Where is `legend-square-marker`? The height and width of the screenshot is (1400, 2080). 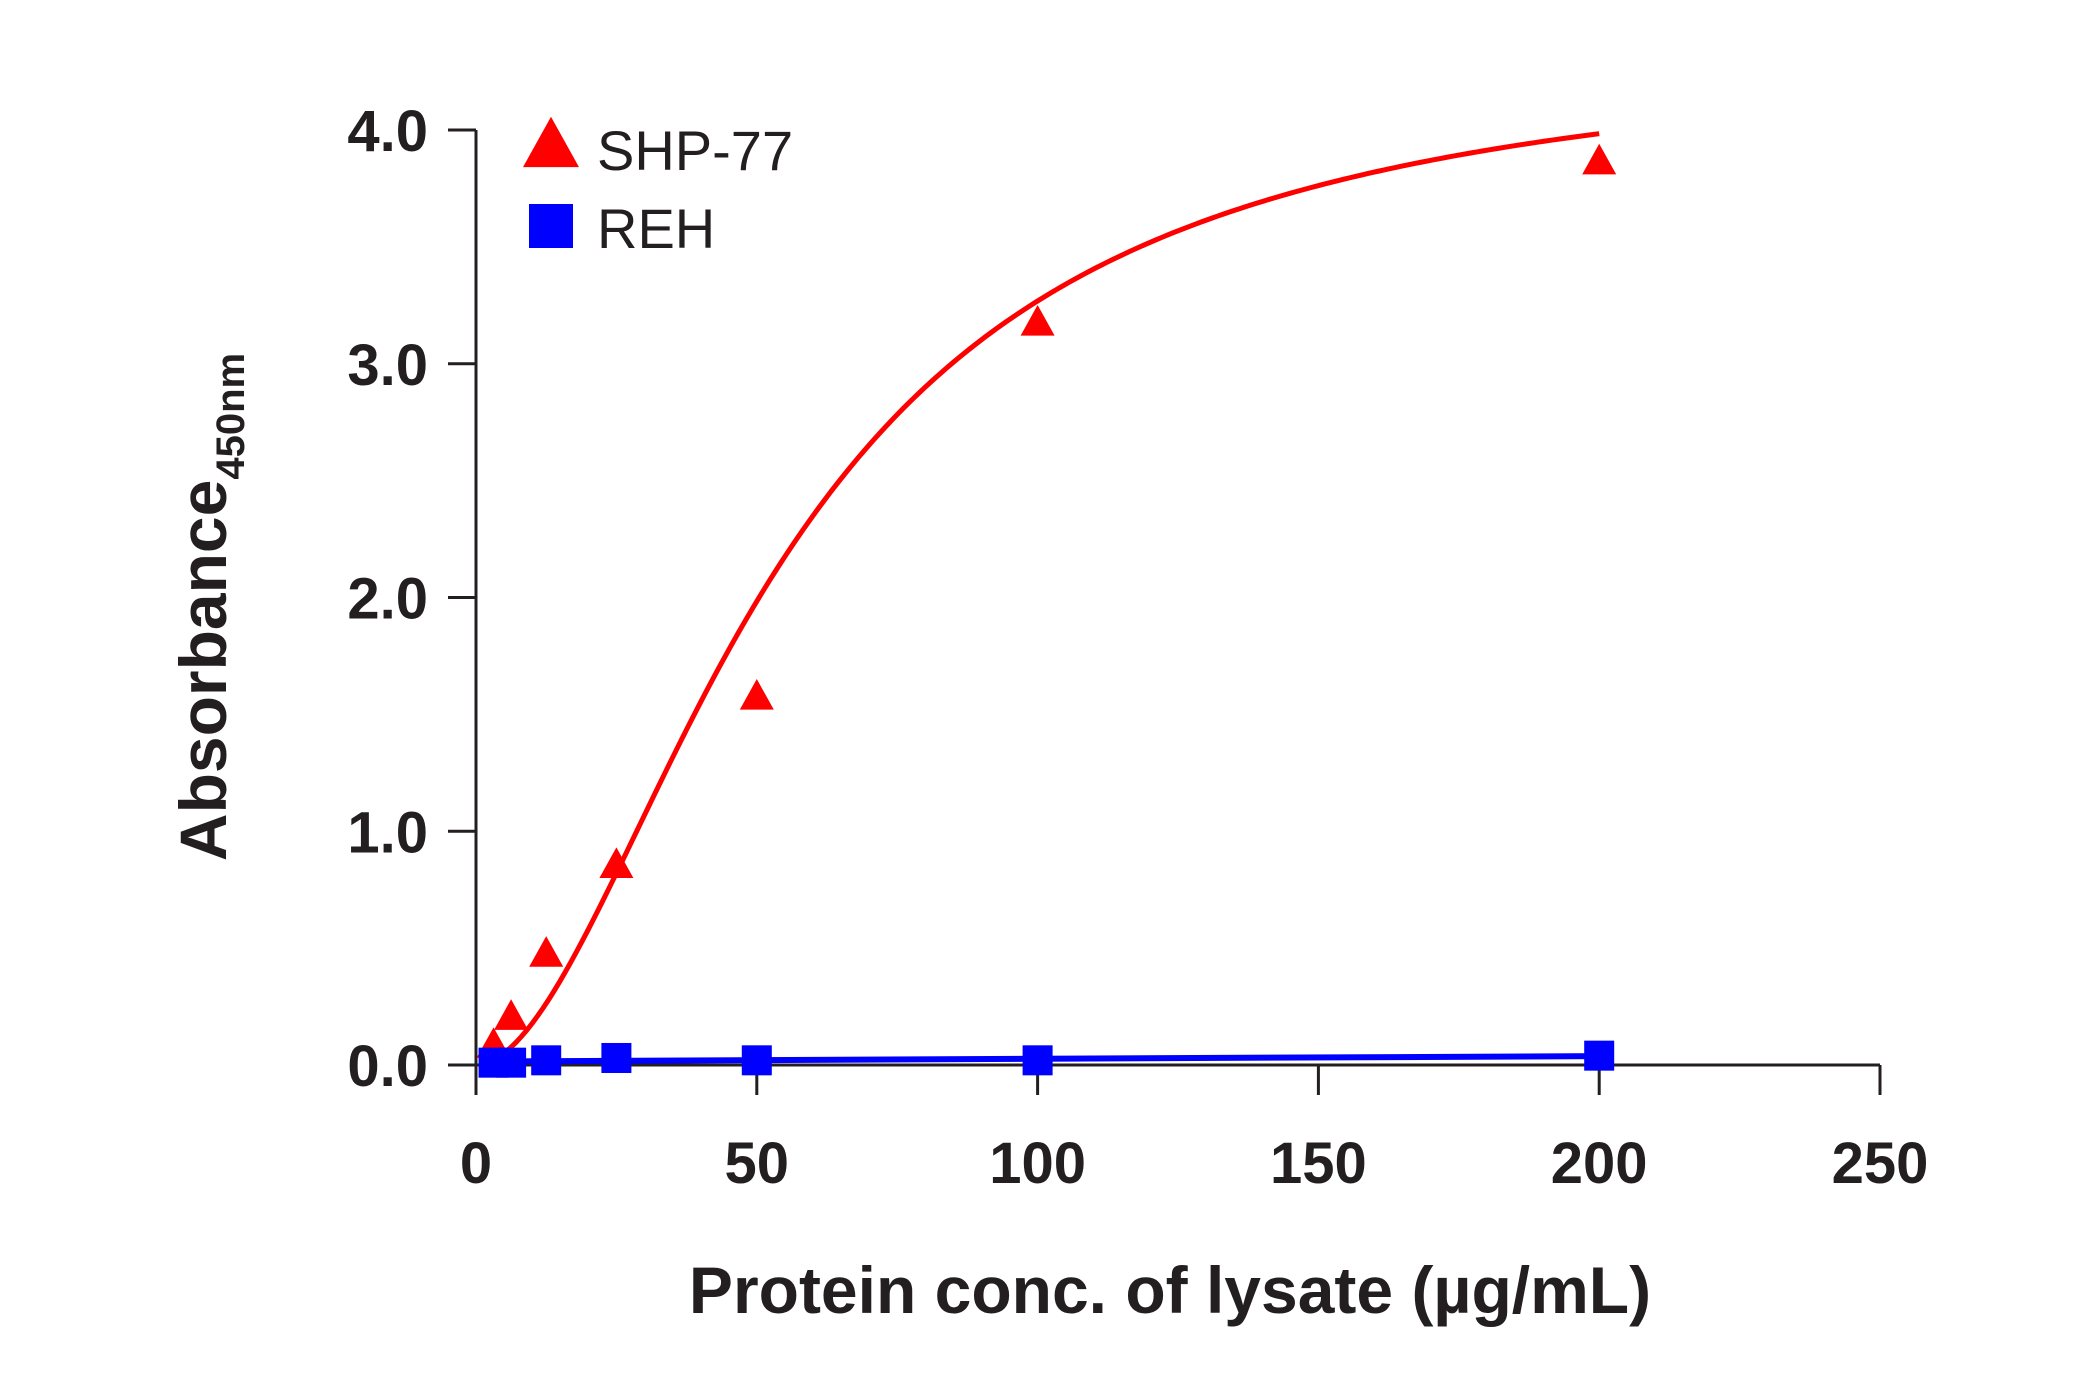 legend-square-marker is located at coordinates (551, 226).